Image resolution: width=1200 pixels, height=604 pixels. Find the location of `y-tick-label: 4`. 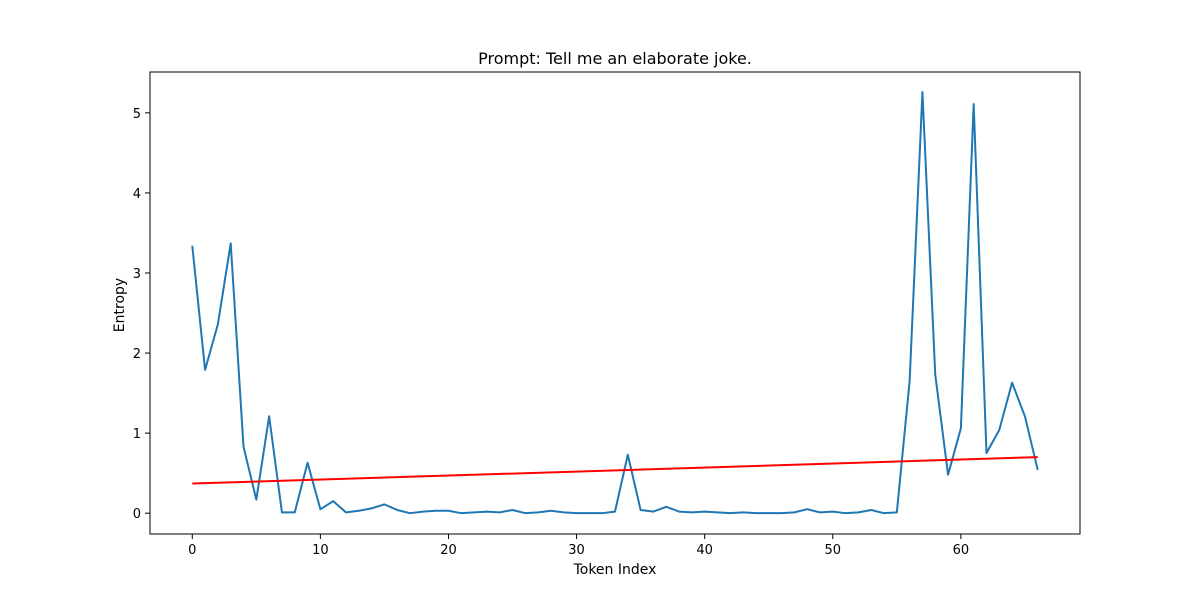

y-tick-label: 4 is located at coordinates (137, 194).